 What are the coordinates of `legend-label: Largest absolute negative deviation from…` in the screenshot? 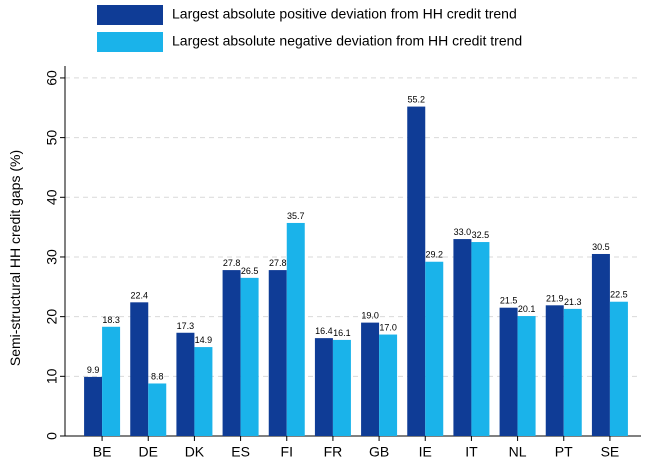 It's located at (347, 41).